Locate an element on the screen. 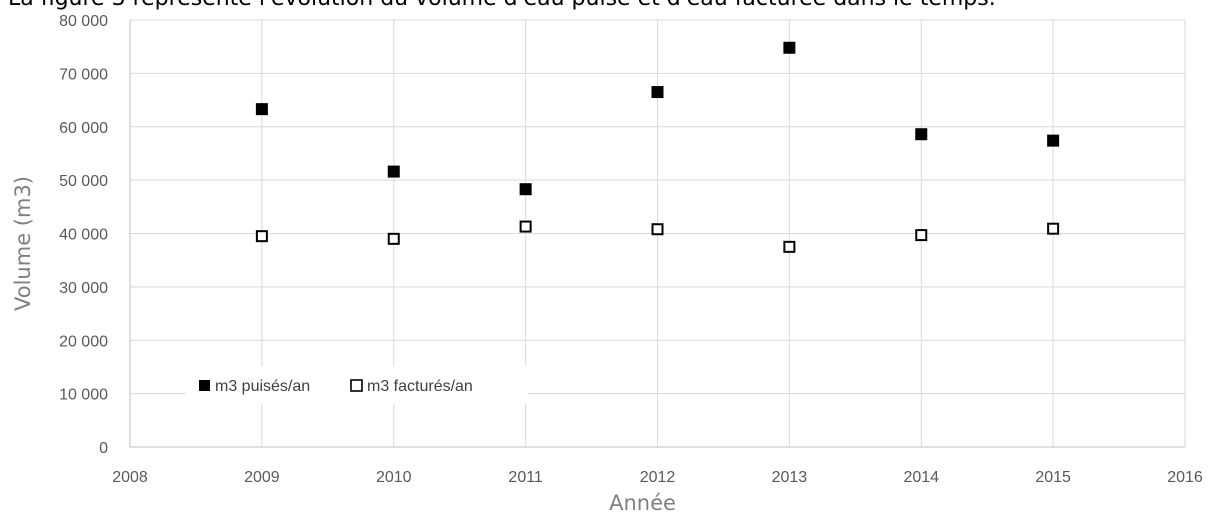  y-tick-label: 70 000 is located at coordinates (83, 74).